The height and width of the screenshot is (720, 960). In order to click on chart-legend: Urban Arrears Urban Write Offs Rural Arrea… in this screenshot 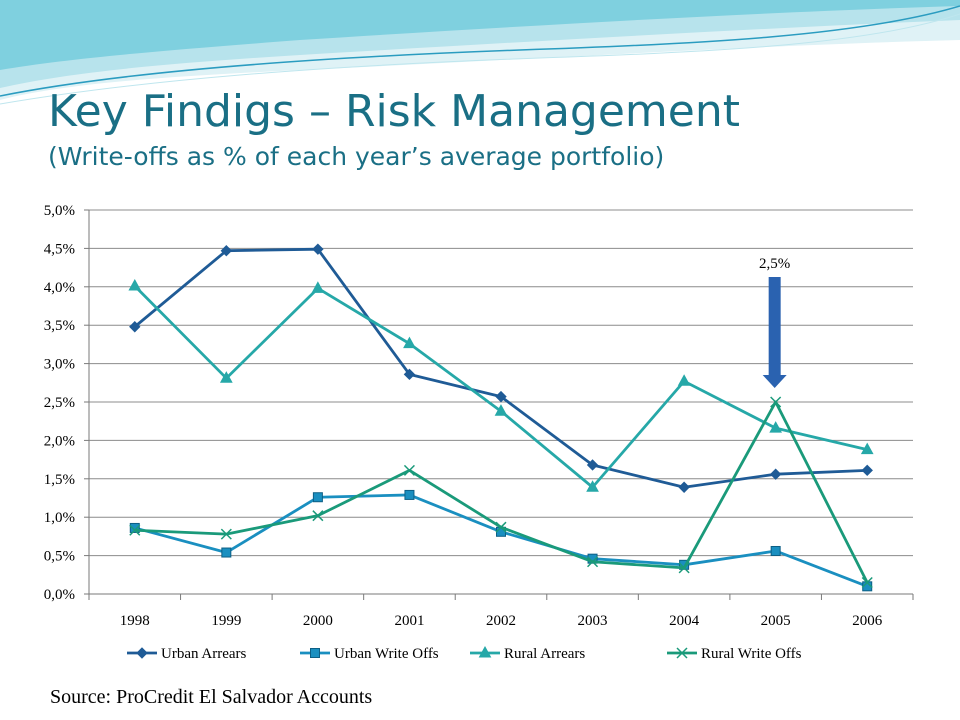, I will do `click(464, 653)`.